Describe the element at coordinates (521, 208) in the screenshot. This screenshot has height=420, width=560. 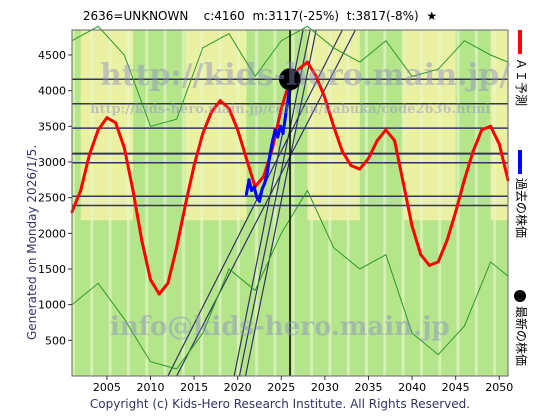
I see `legend-history-label: 過去の株価` at that location.